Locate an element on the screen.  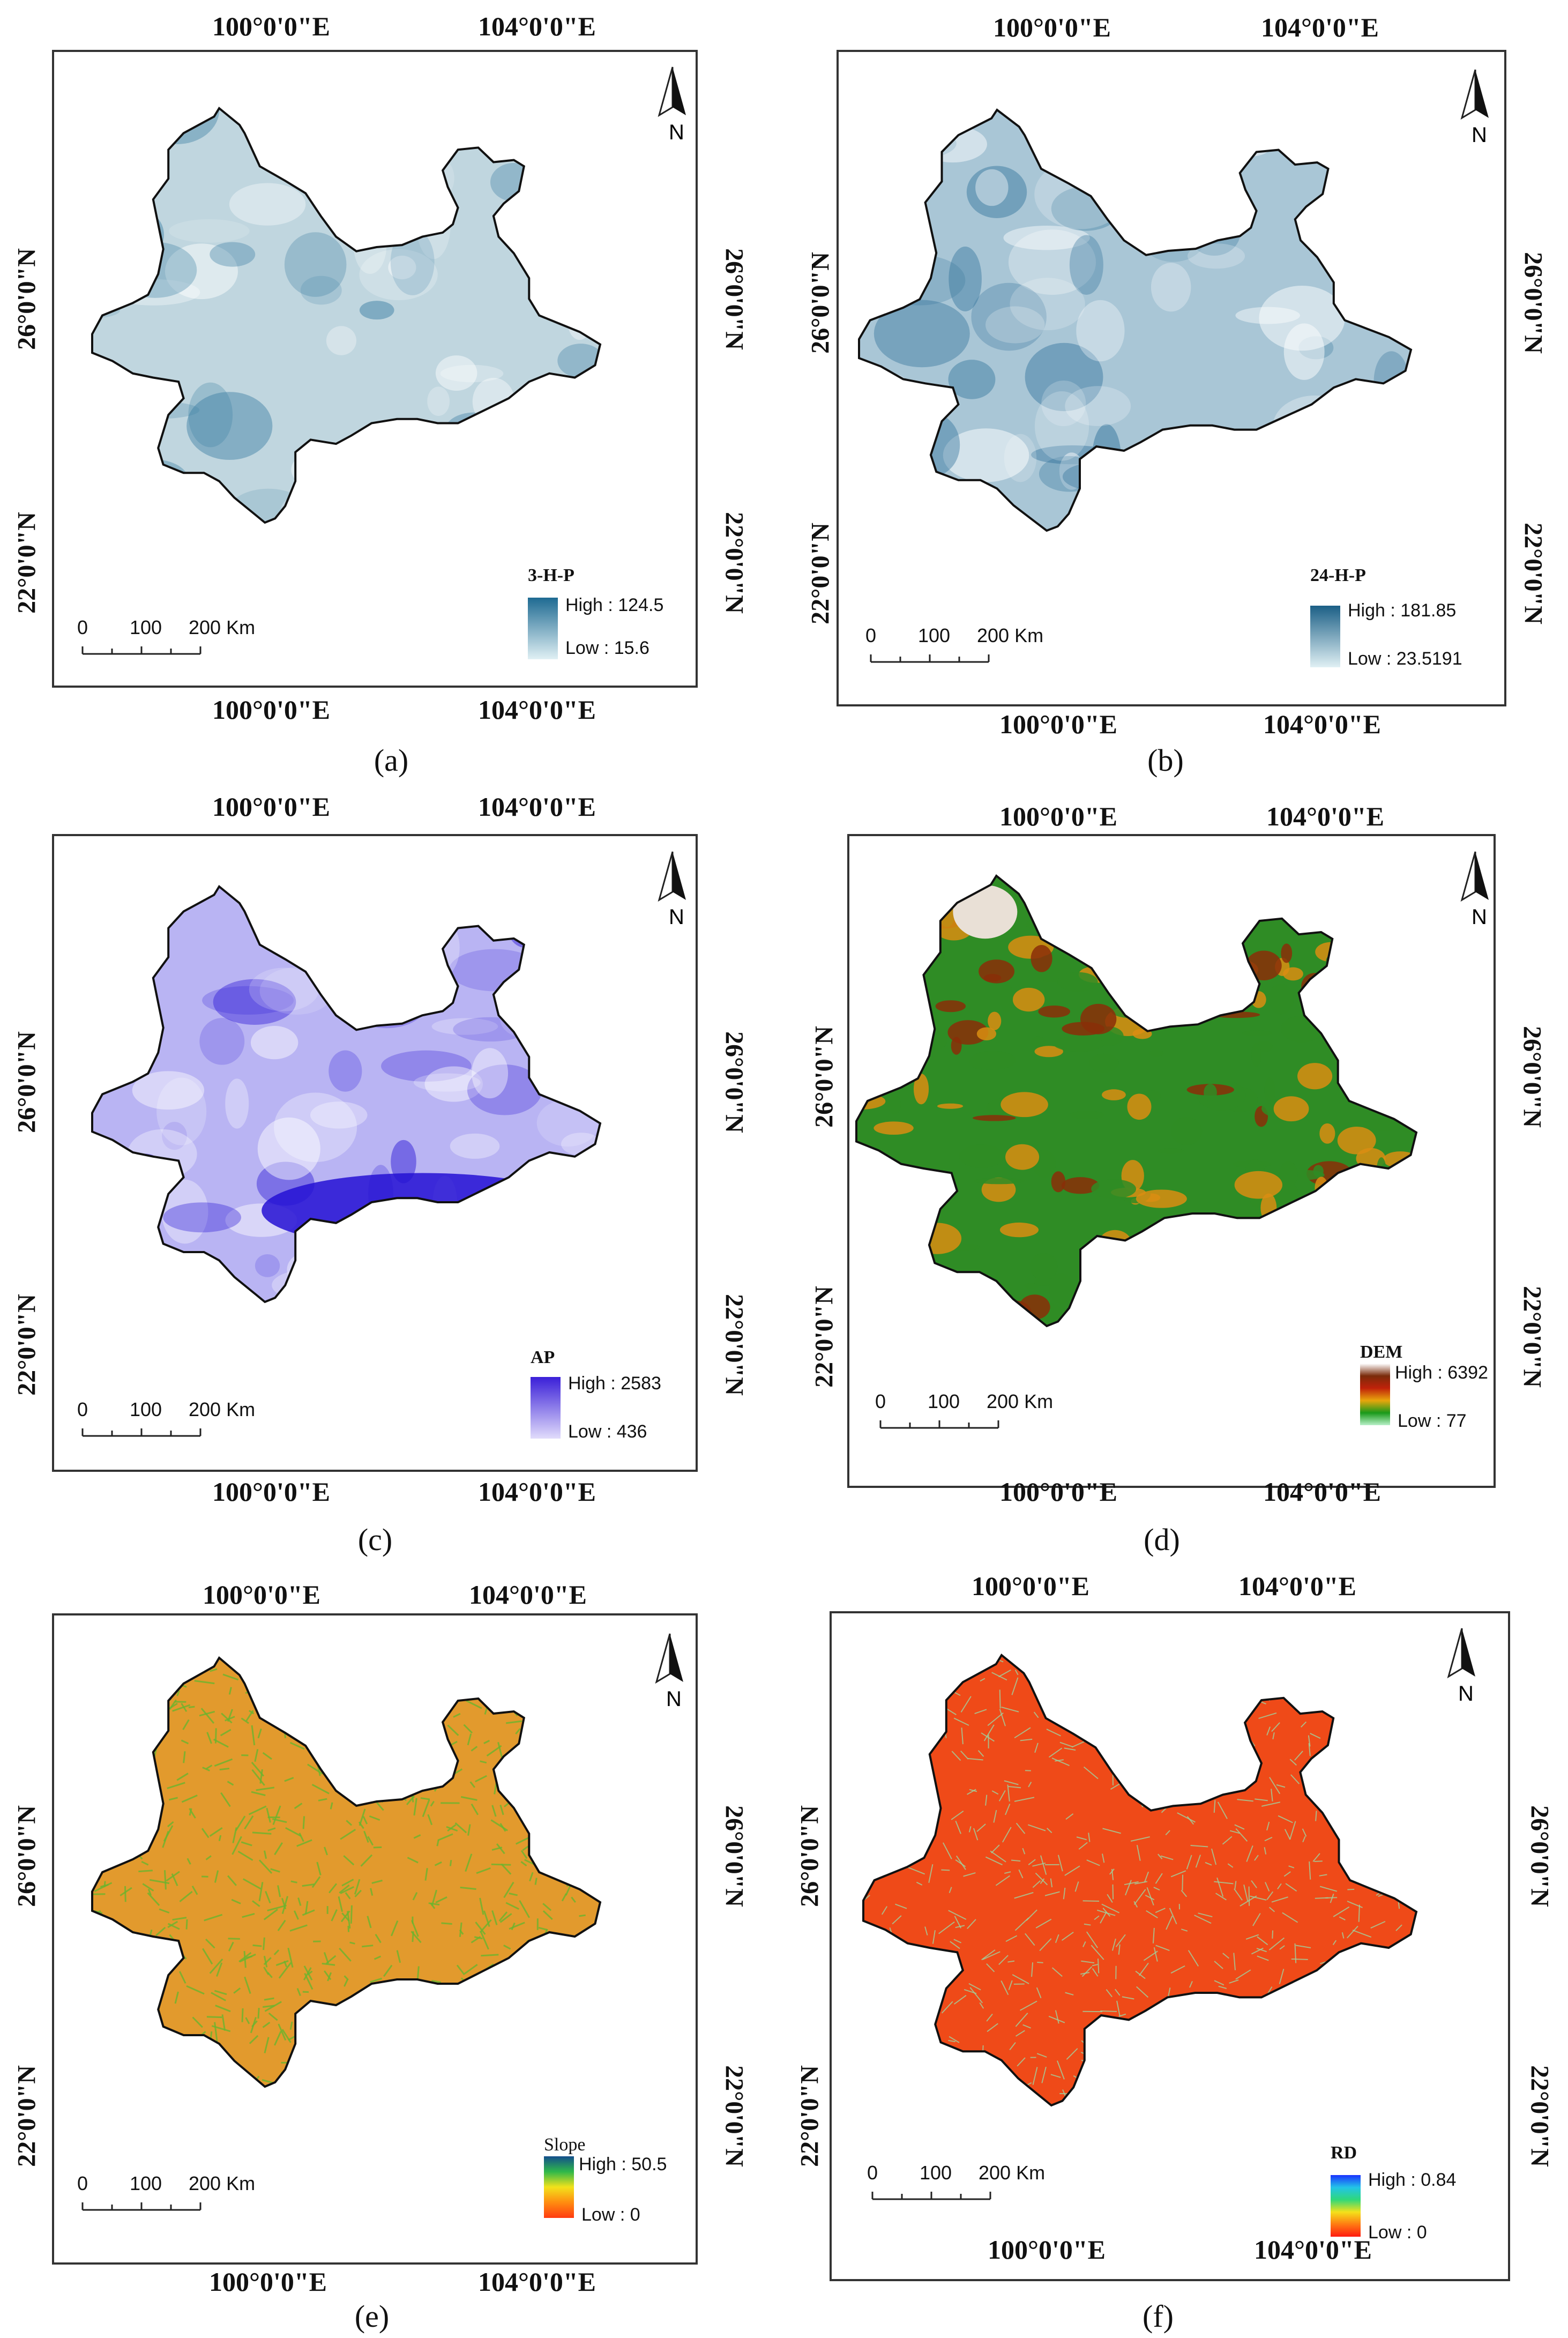
panel-caption: (a) is located at coordinates (392, 760).